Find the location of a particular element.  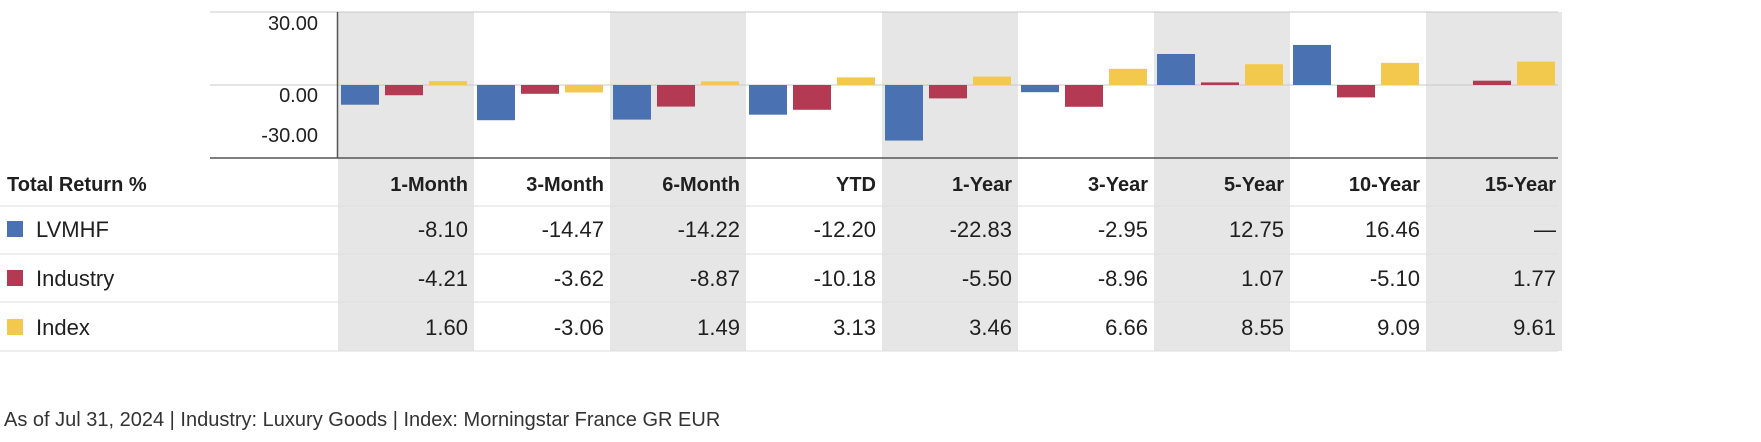

cell-lvmhf-10-year: 16.46 is located at coordinates (1392, 229).